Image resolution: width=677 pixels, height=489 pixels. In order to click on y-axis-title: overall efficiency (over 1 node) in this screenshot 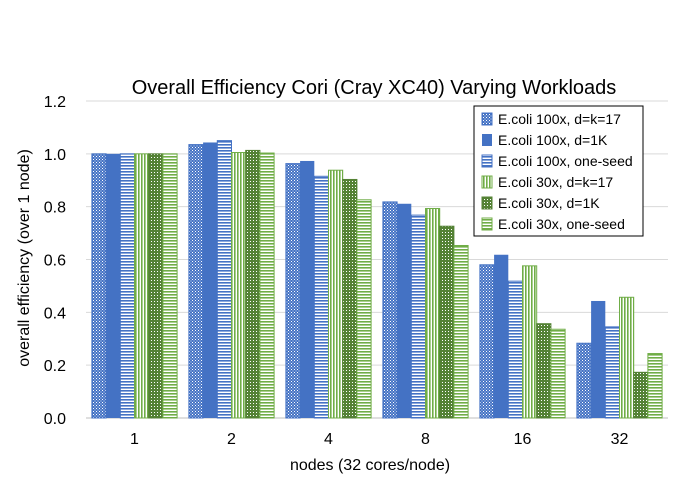, I will do `click(24, 258)`.